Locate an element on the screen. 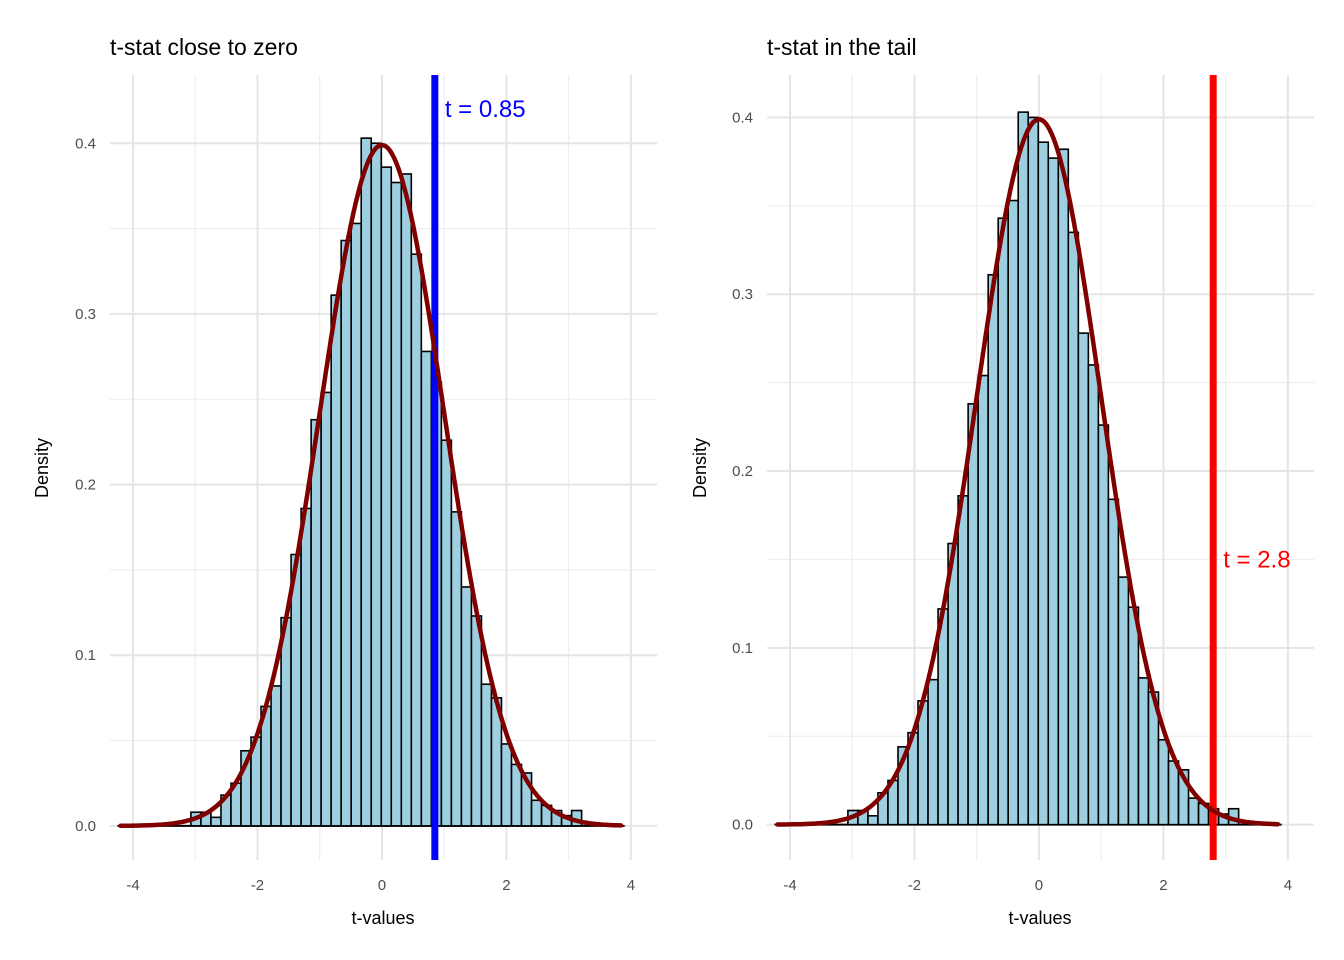 The image size is (1344, 960). t-stat-label: t = 0.85 is located at coordinates (485, 109).